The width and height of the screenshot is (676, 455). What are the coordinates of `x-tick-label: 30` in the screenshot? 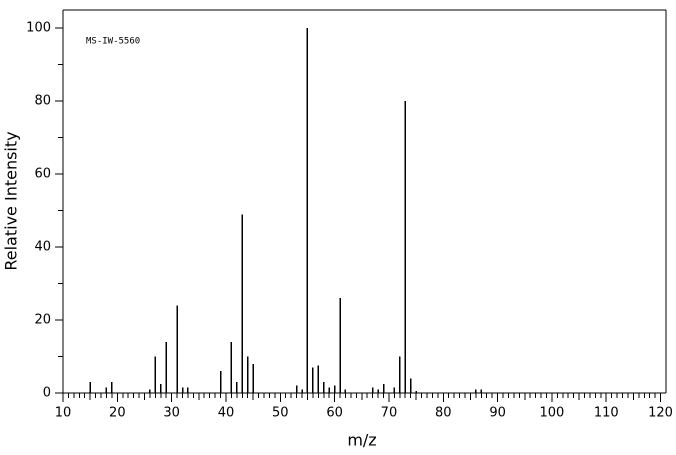 It's located at (171, 413).